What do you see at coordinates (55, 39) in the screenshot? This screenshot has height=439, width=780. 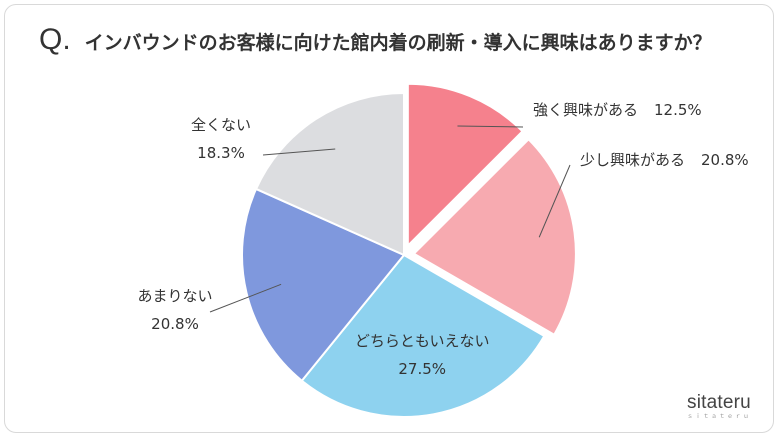 I see `question-mark: Q.` at bounding box center [55, 39].